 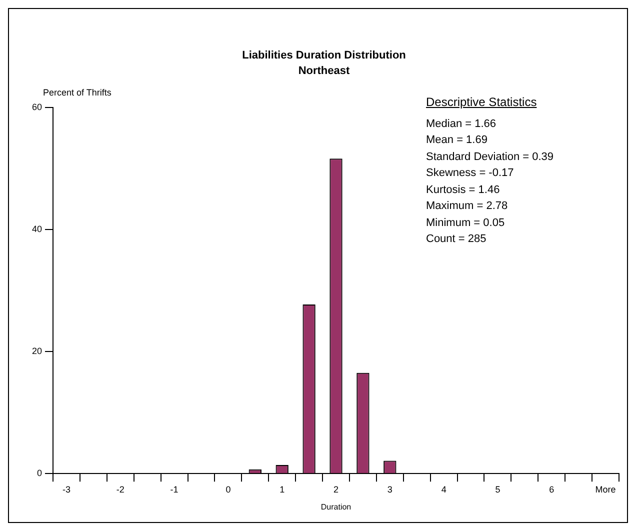 I want to click on annotation: Standard Deviation = 0.39, so click(x=490, y=157).